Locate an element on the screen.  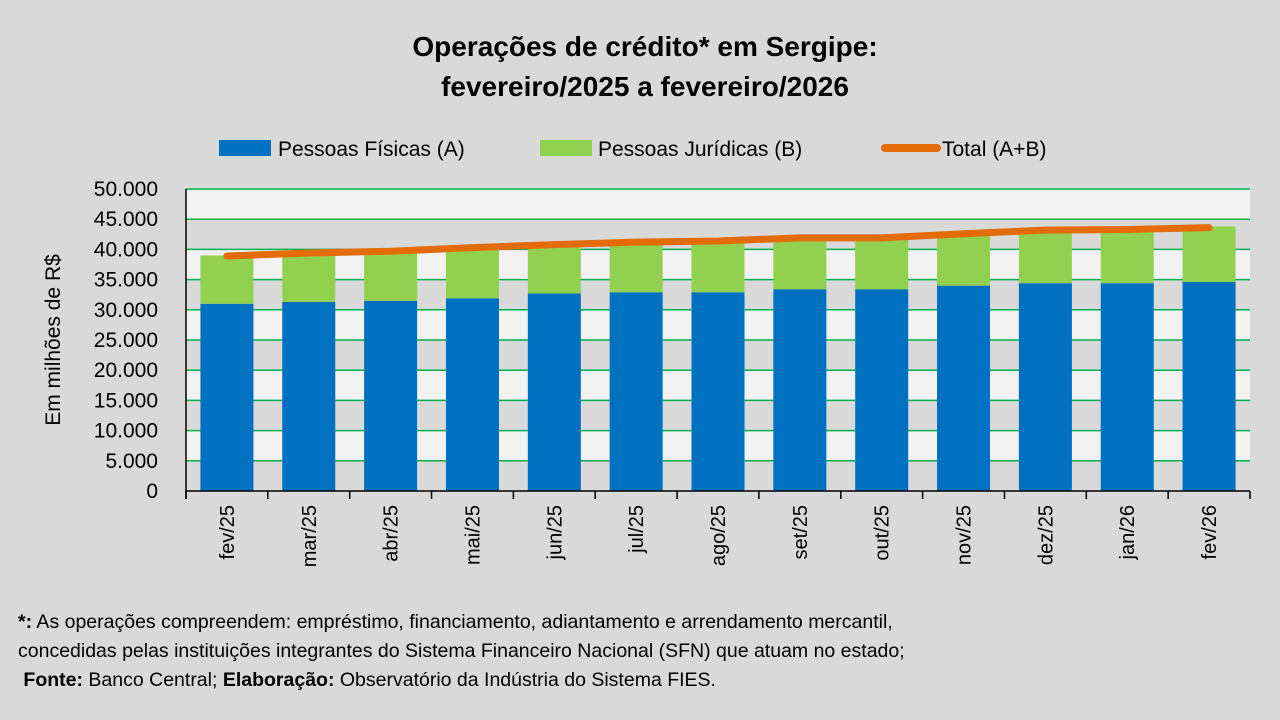
x-tick-label: dez/25 is located at coordinates (1046, 535).